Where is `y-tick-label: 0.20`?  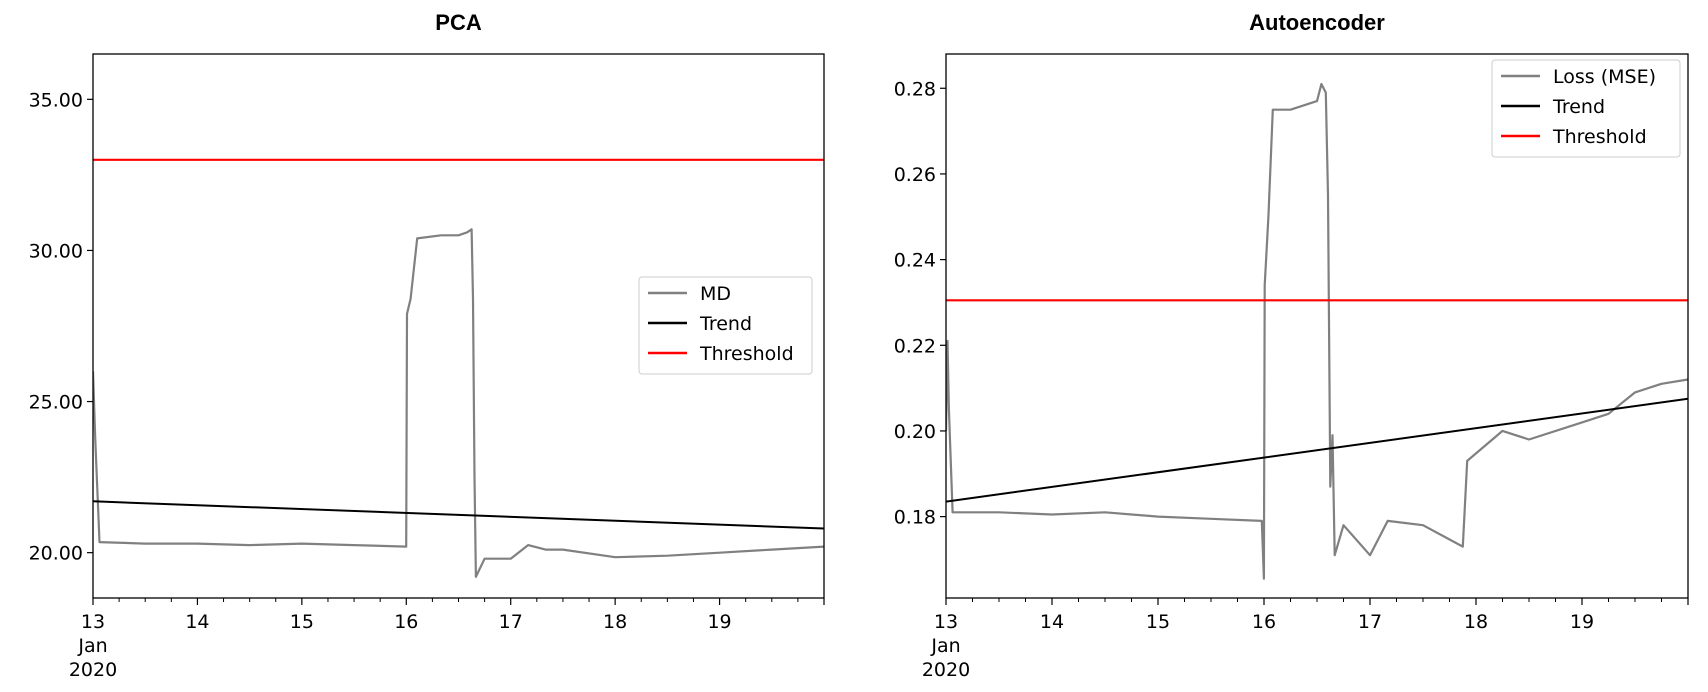
y-tick-label: 0.20 is located at coordinates (915, 432).